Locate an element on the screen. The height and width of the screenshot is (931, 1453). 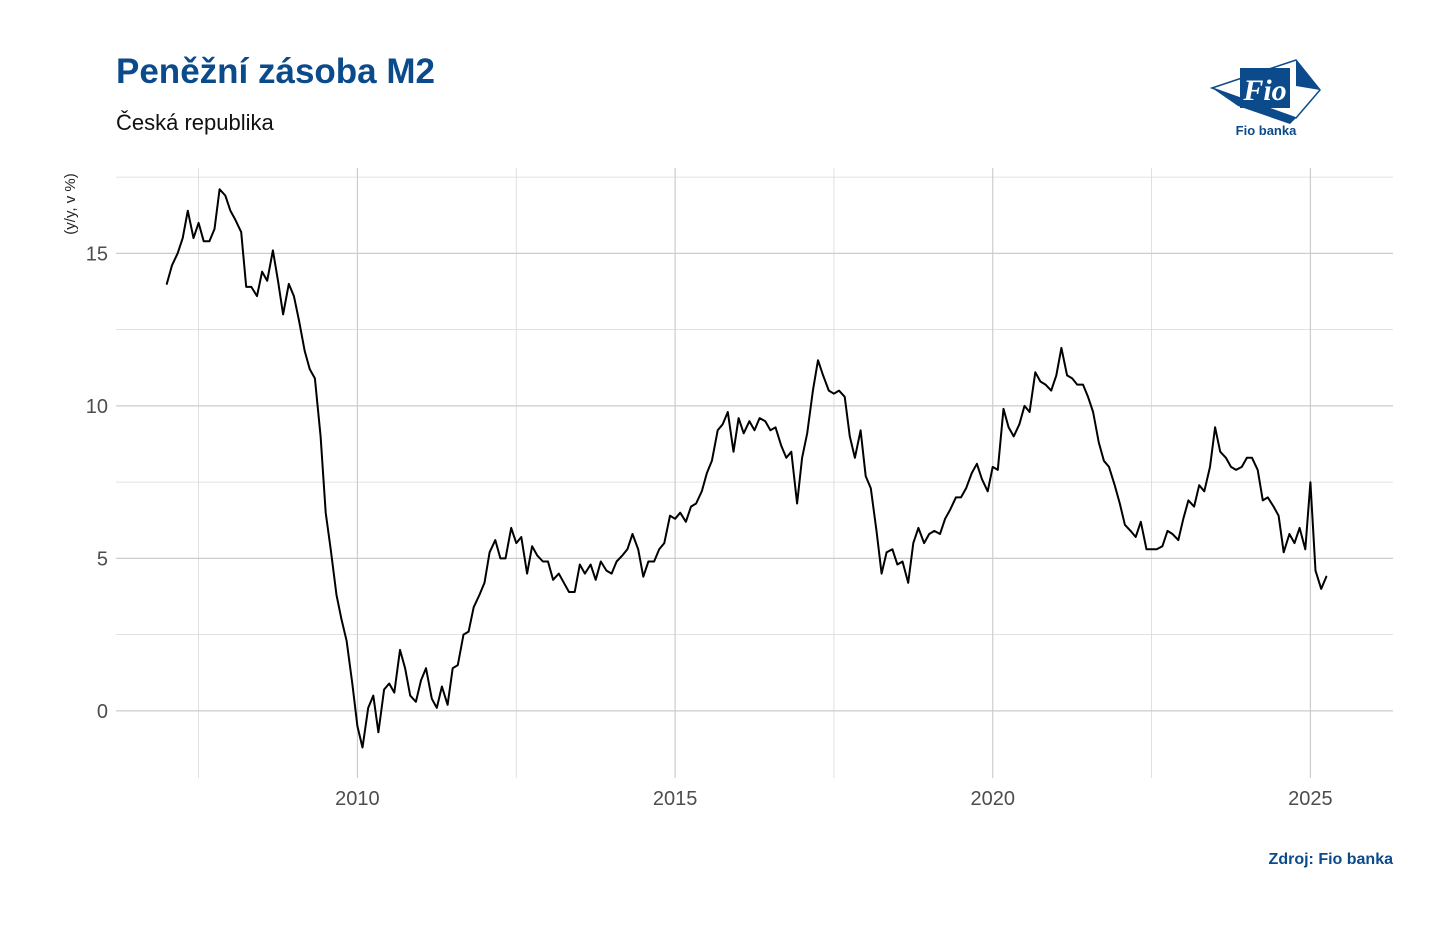
y-tick-label: 15 is located at coordinates (97, 254).